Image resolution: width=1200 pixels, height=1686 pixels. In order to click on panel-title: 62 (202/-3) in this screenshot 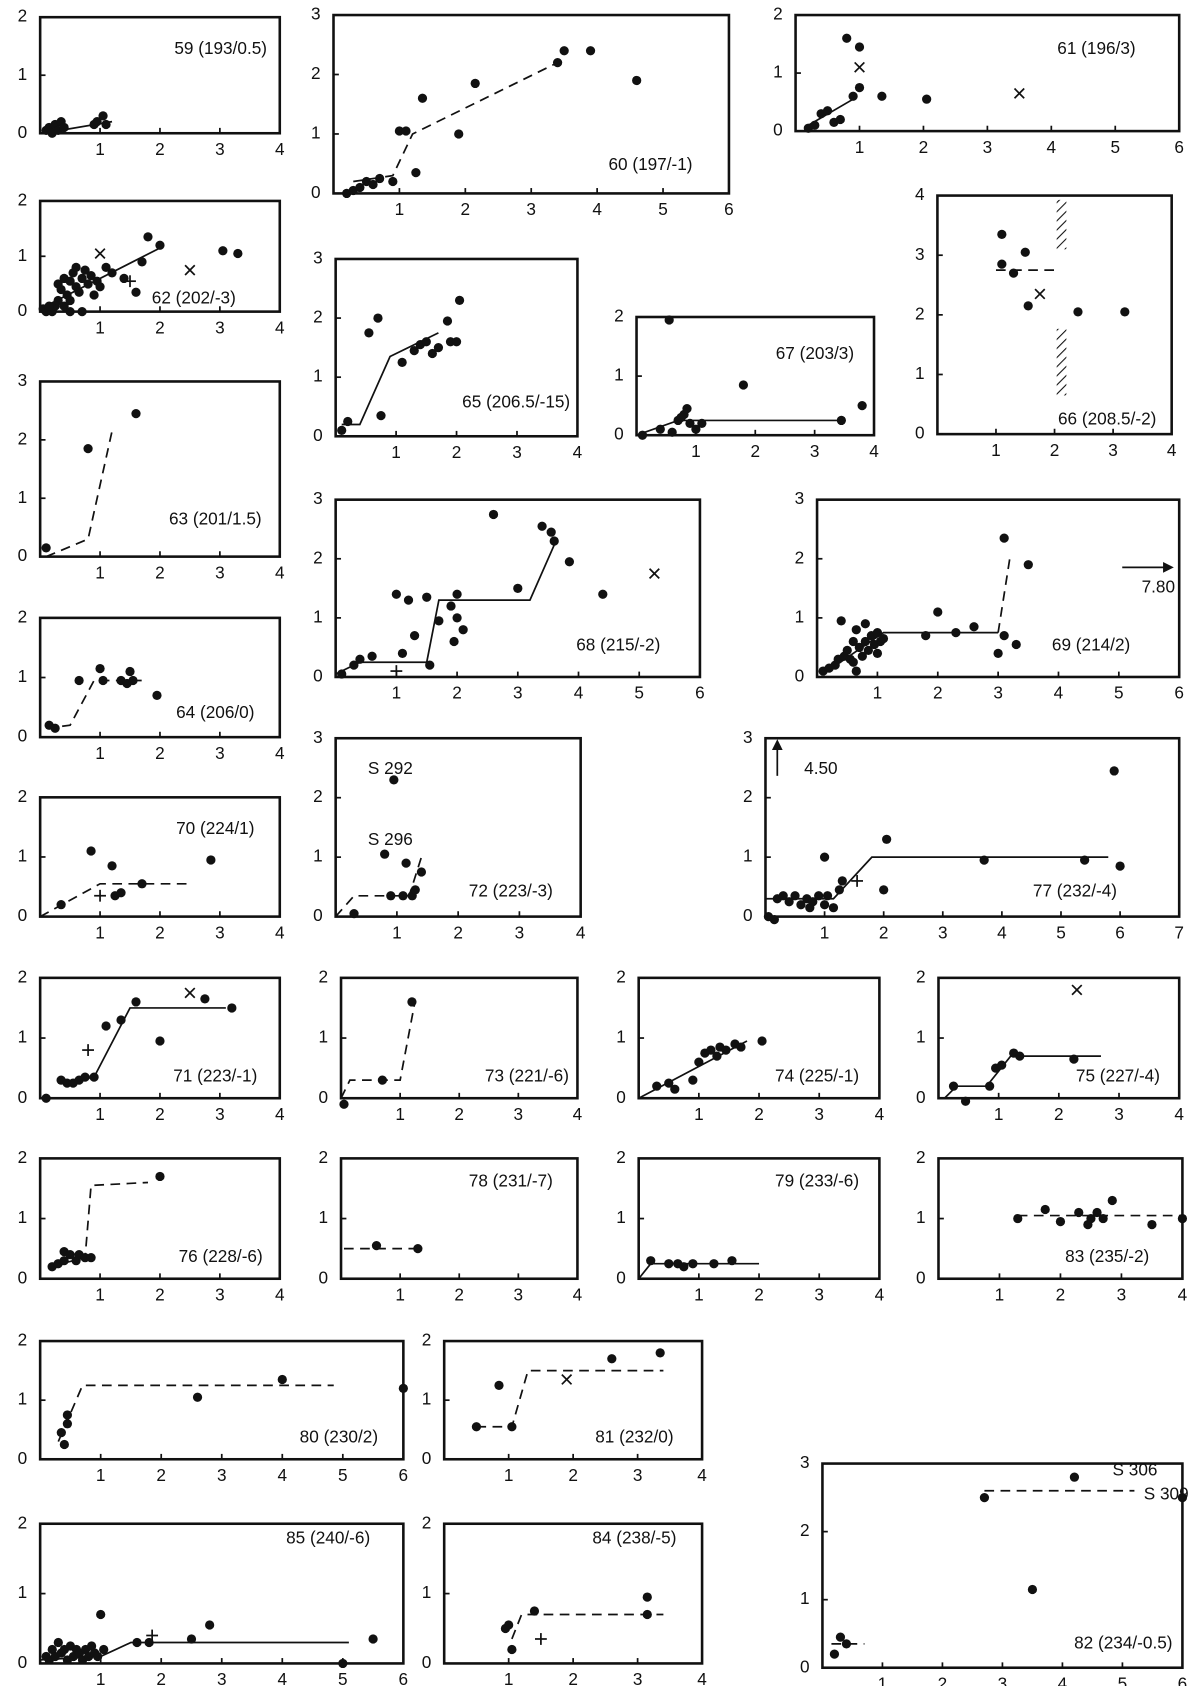, I will do `click(194, 297)`.